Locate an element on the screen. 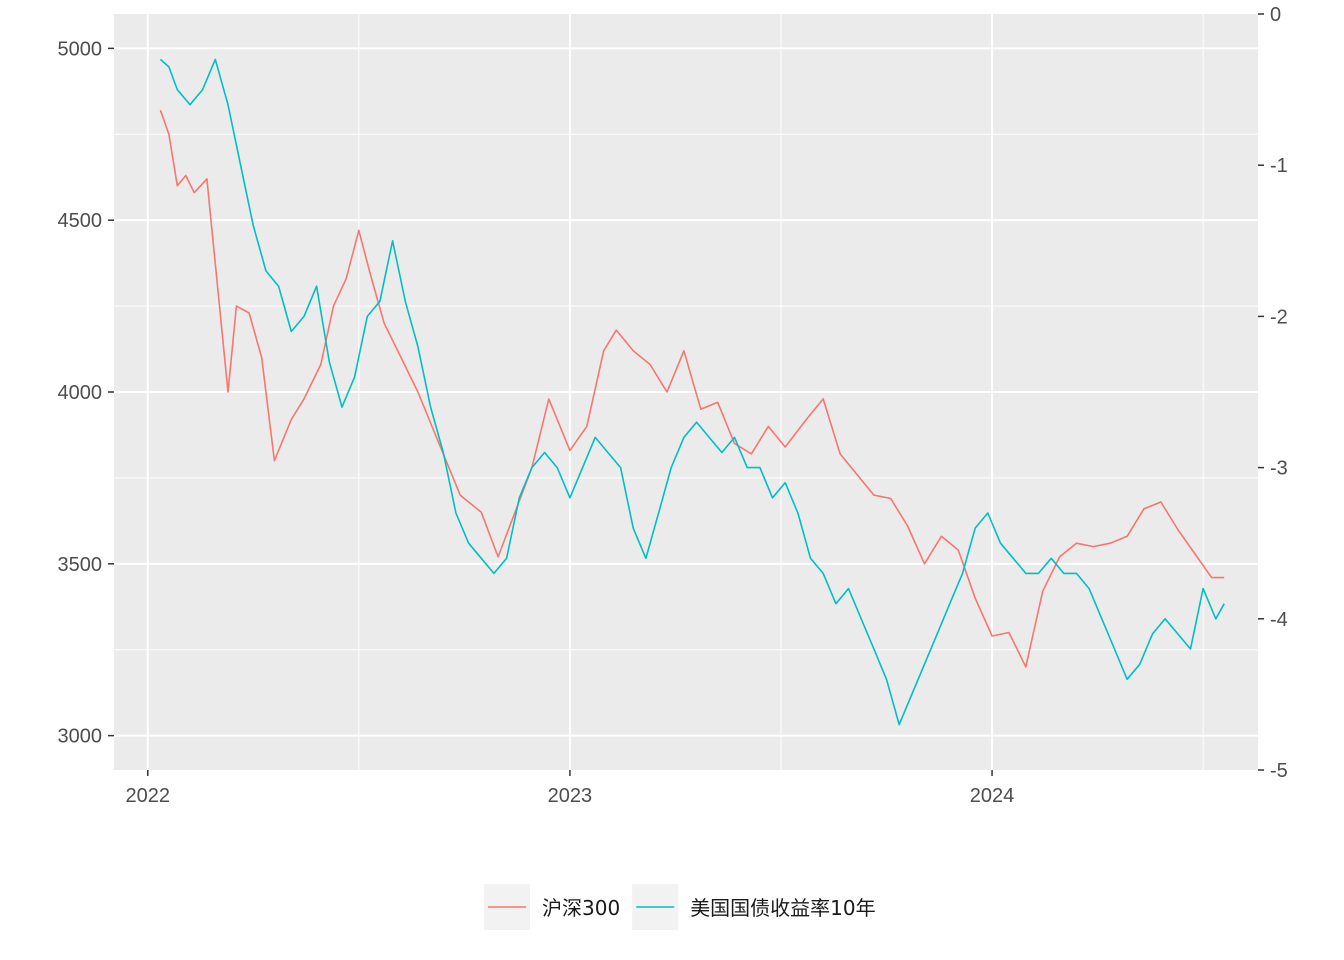 Image resolution: width=1344 pixels, height=960 pixels. left-axis: 3000 3500 4000 4500 5000 is located at coordinates (86, 393).